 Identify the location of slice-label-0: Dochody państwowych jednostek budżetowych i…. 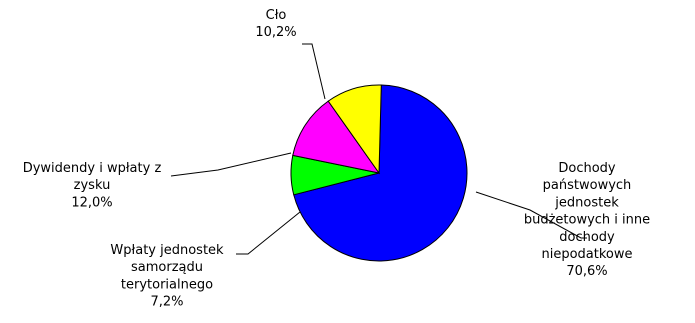
(587, 220).